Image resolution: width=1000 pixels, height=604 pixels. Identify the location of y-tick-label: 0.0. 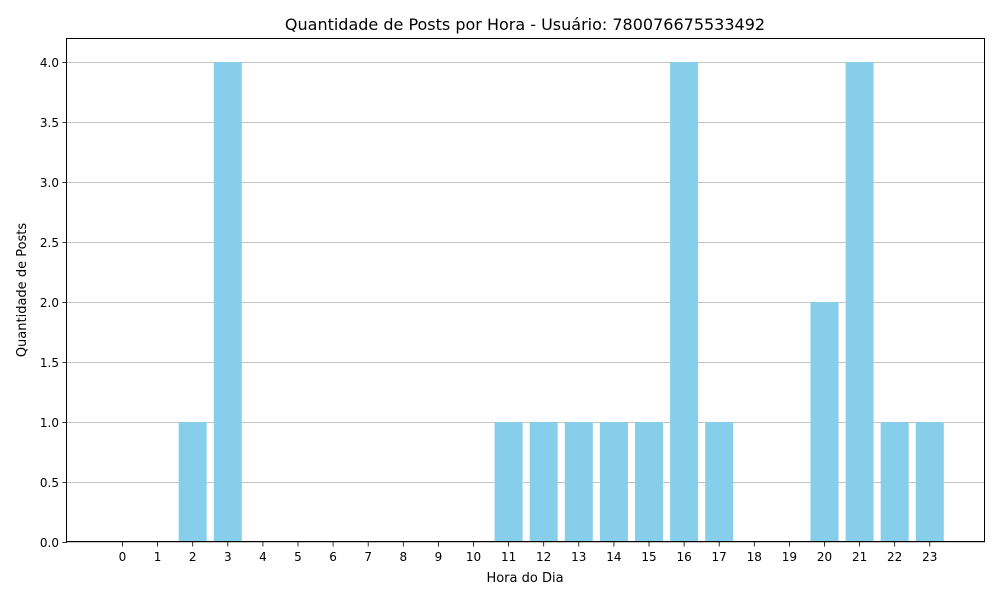
(49, 543).